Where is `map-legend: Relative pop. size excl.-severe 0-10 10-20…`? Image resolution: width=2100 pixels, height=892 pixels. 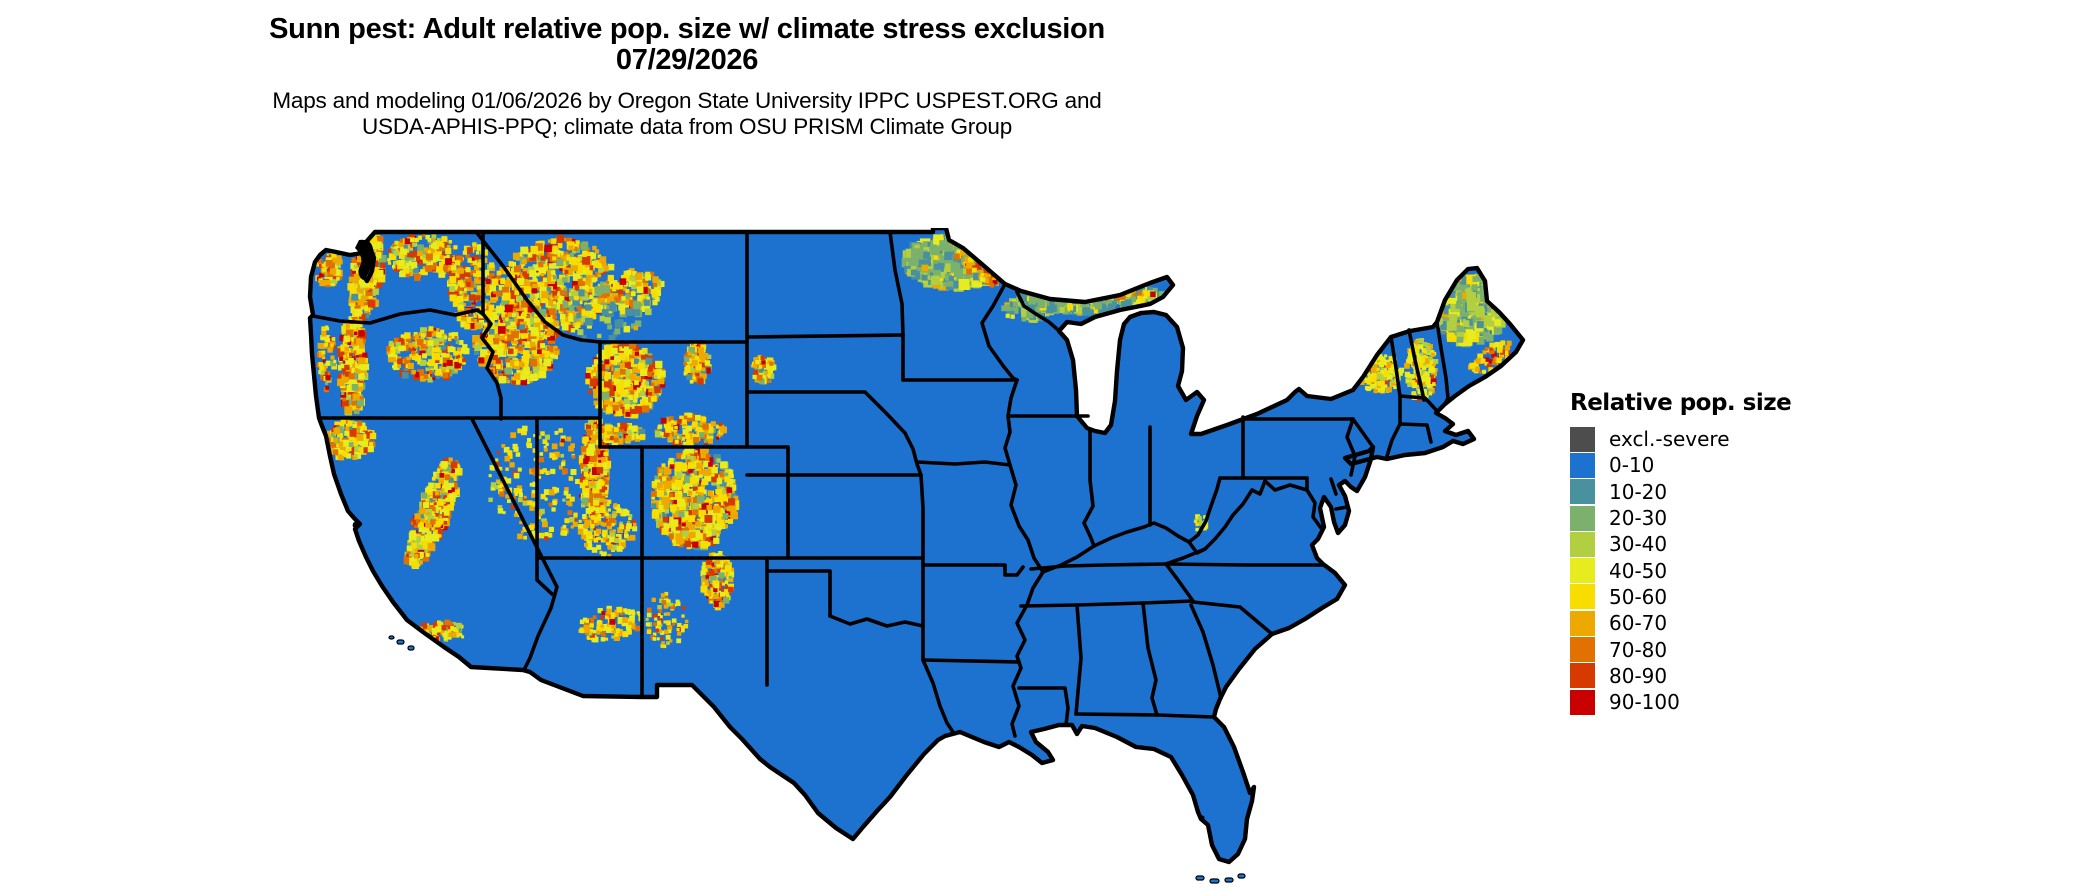
map-legend: Relative pop. size excl.-severe 0-10 10-20… is located at coordinates (1735, 552).